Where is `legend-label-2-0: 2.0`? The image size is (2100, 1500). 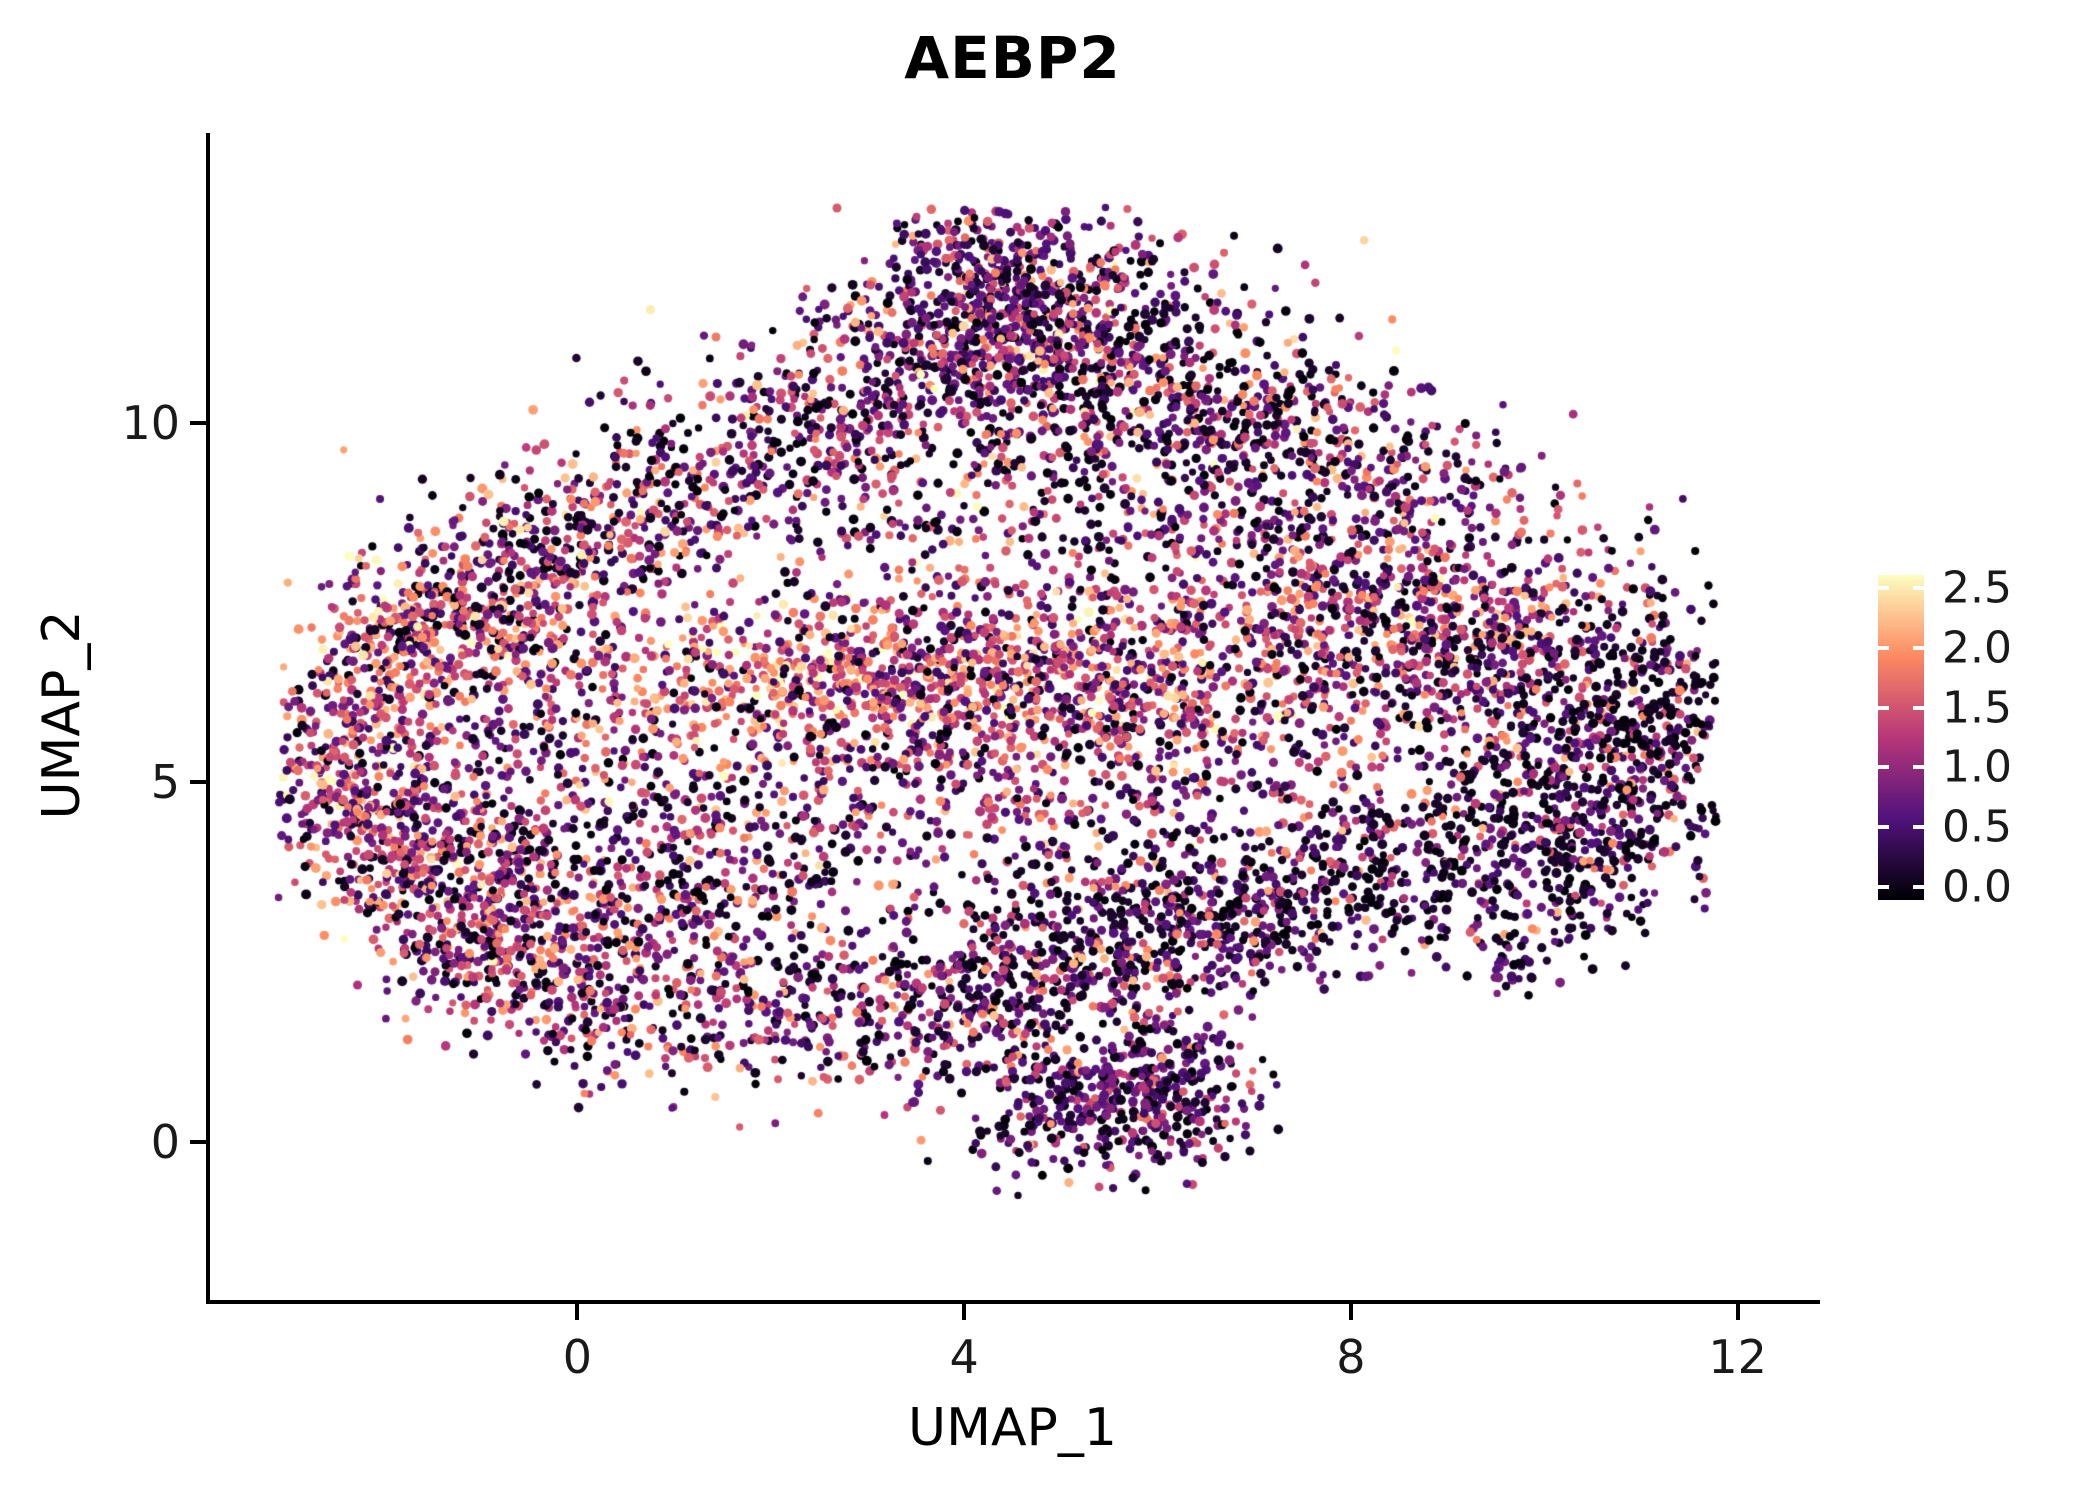
legend-label-2-0: 2.0 is located at coordinates (1977, 648).